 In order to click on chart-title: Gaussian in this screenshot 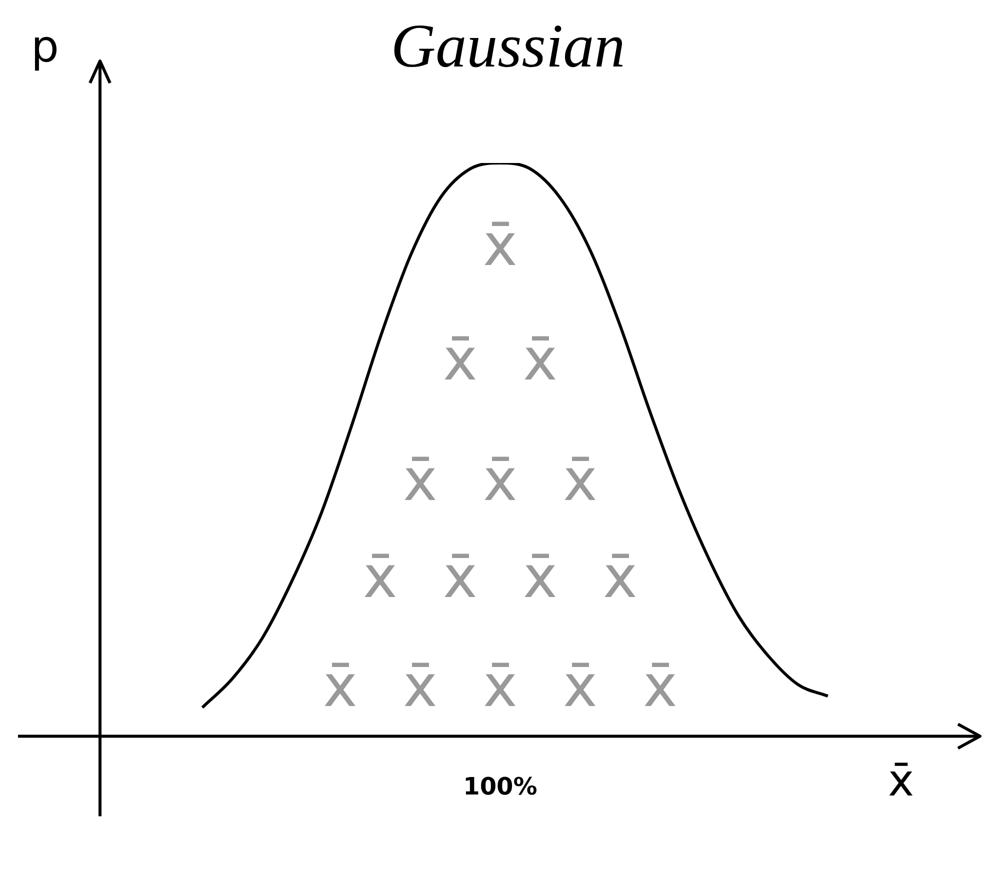, I will do `click(508, 46)`.